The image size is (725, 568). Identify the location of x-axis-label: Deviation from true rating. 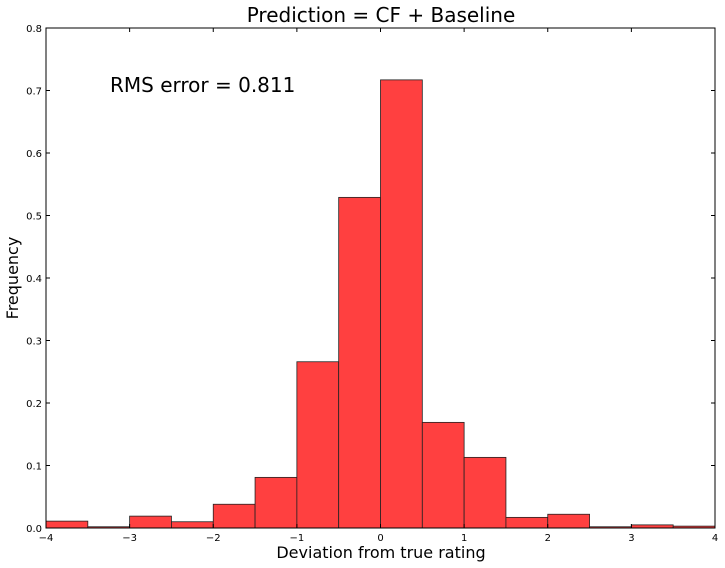
(380, 552).